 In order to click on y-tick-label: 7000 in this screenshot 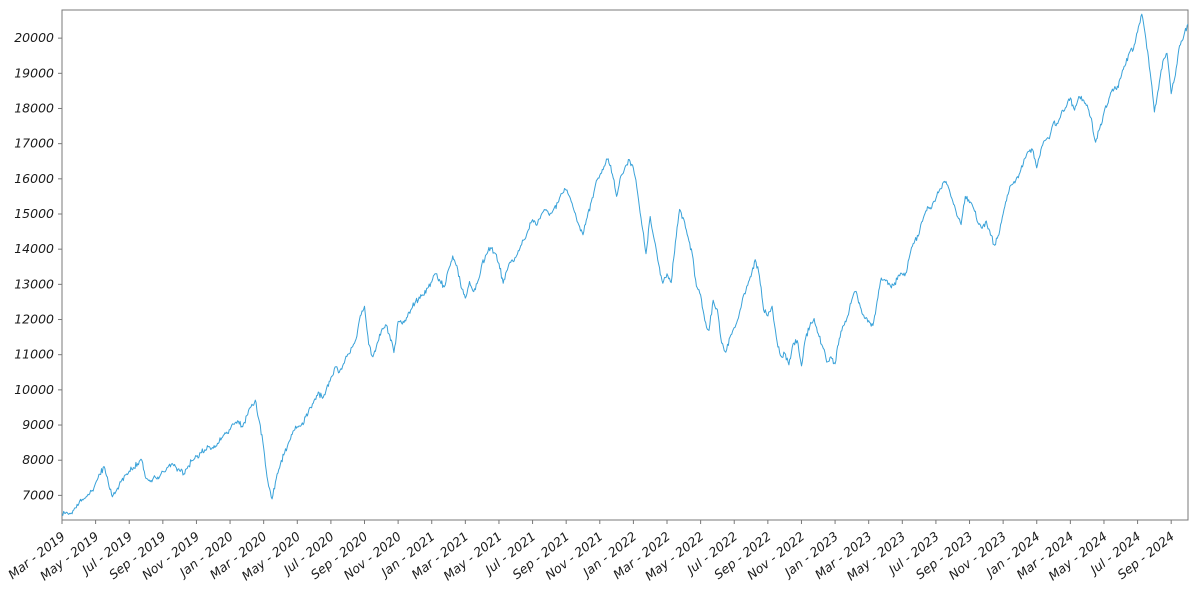, I will do `click(38, 494)`.